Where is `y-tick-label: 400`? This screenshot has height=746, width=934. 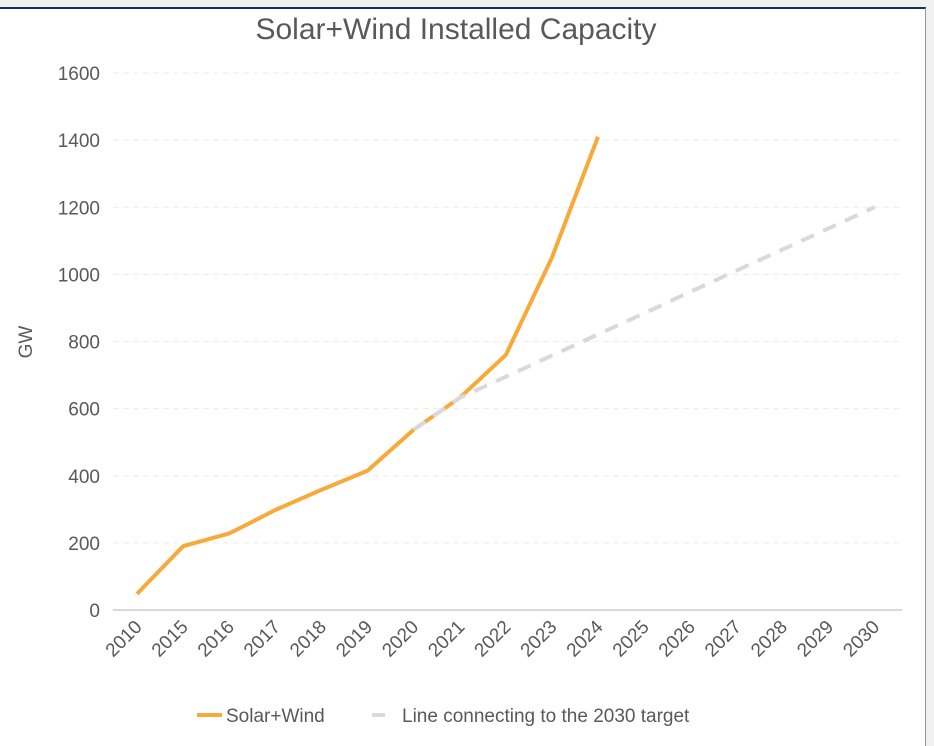
y-tick-label: 400 is located at coordinates (84, 477).